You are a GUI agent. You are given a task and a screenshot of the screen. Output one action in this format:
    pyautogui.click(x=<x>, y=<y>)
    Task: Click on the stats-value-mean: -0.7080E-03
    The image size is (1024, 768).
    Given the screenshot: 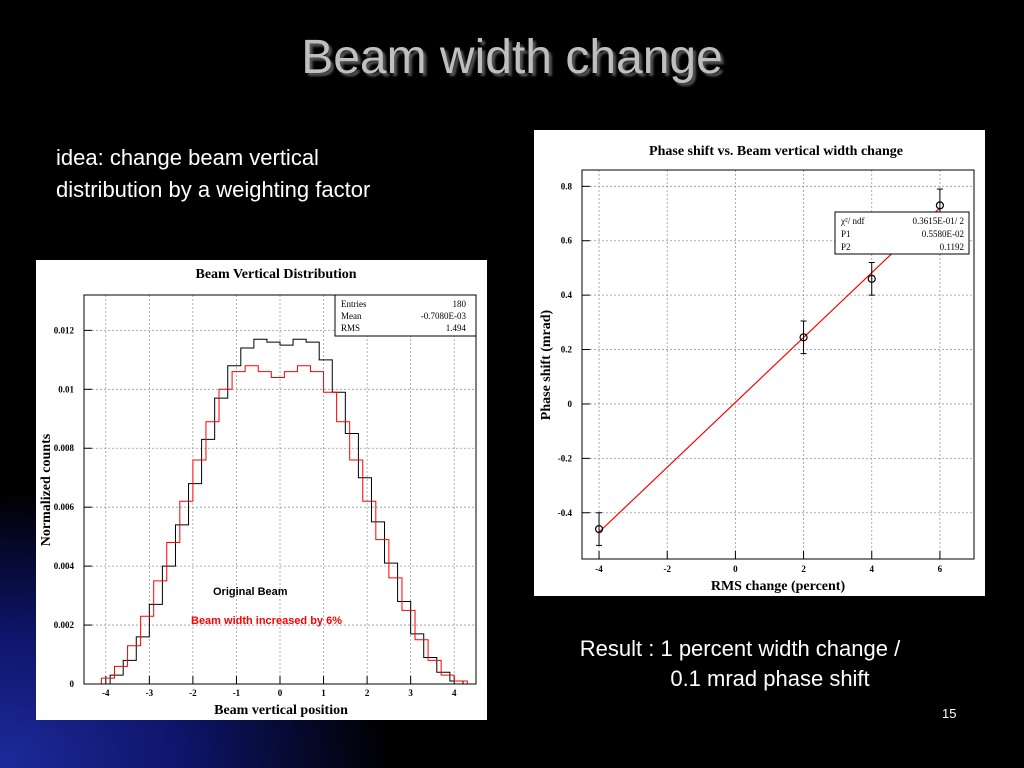 What is the action you would take?
    pyautogui.click(x=444, y=316)
    